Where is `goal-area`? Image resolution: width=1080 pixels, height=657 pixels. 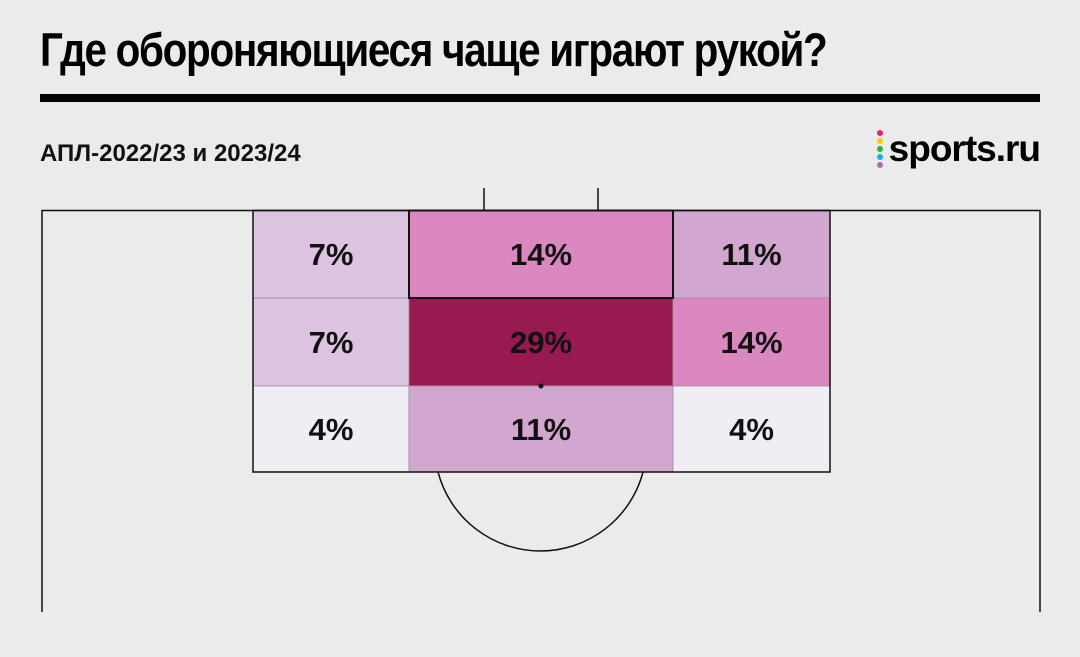 goal-area is located at coordinates (541, 254).